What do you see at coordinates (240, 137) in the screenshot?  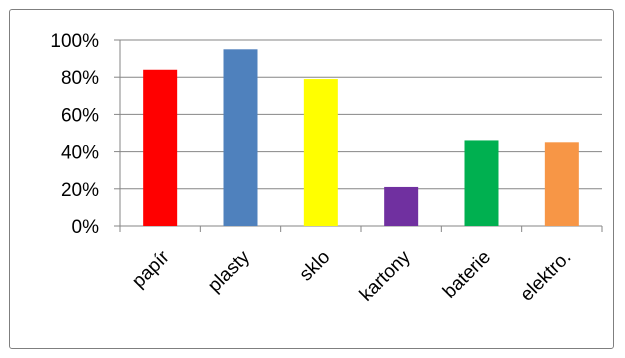 I see `bar-plasty` at bounding box center [240, 137].